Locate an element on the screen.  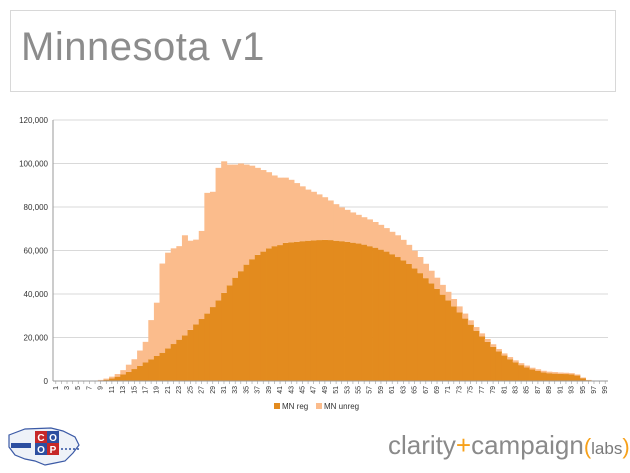
x-tick-label: 47 is located at coordinates (314, 390).